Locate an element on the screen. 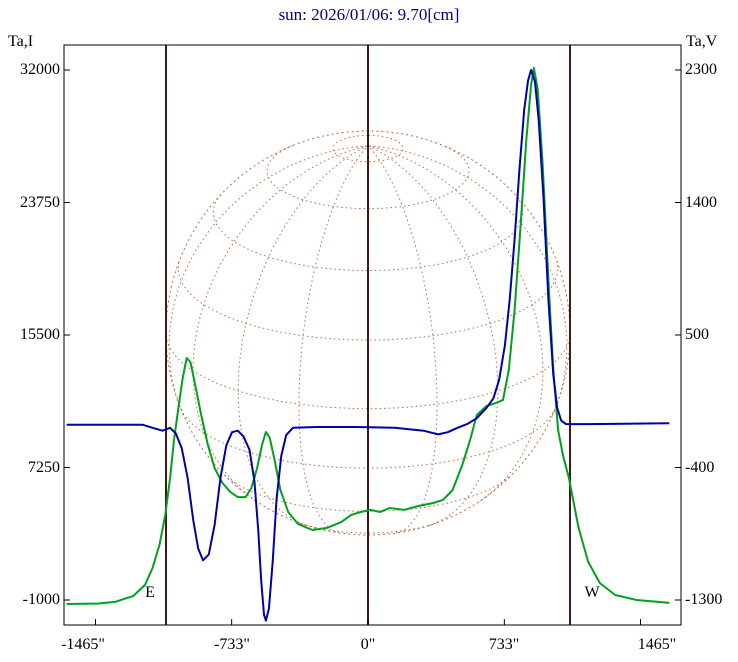  left-tick-1: 23750 is located at coordinates (40, 202).